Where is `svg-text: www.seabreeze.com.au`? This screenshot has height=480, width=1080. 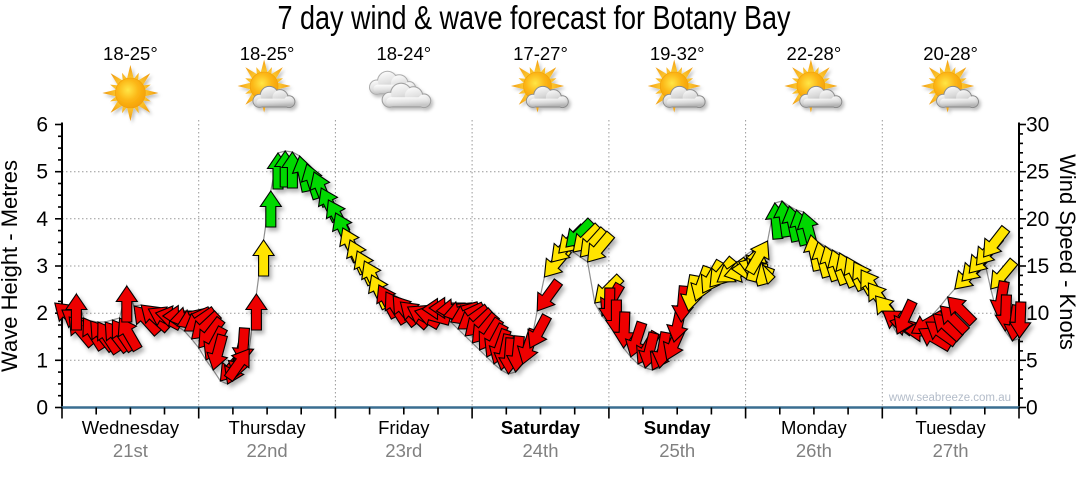
svg-text: www.seabreeze.com.au is located at coordinates (949, 398).